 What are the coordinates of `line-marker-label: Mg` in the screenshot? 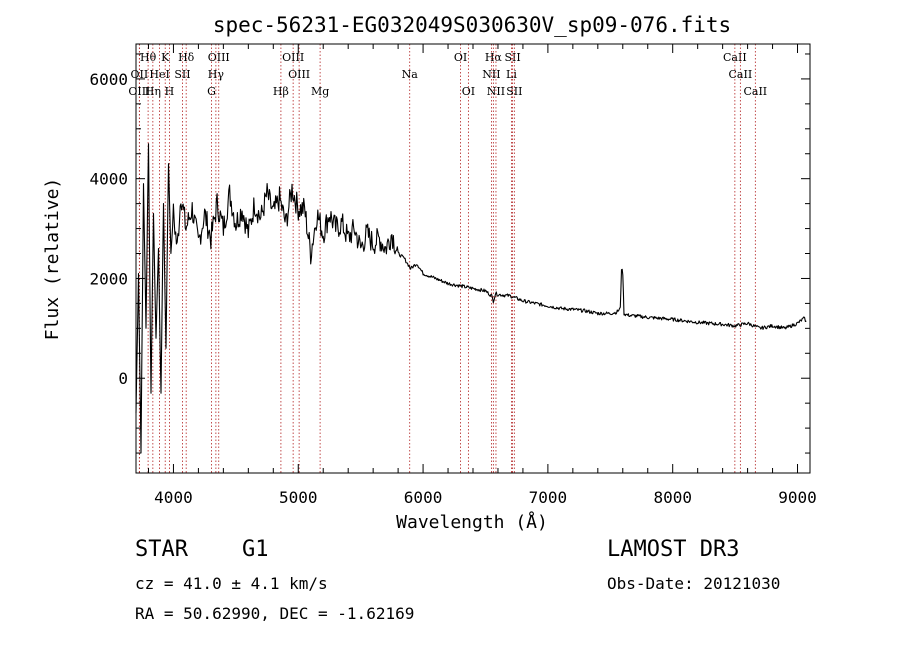 It's located at (320, 91).